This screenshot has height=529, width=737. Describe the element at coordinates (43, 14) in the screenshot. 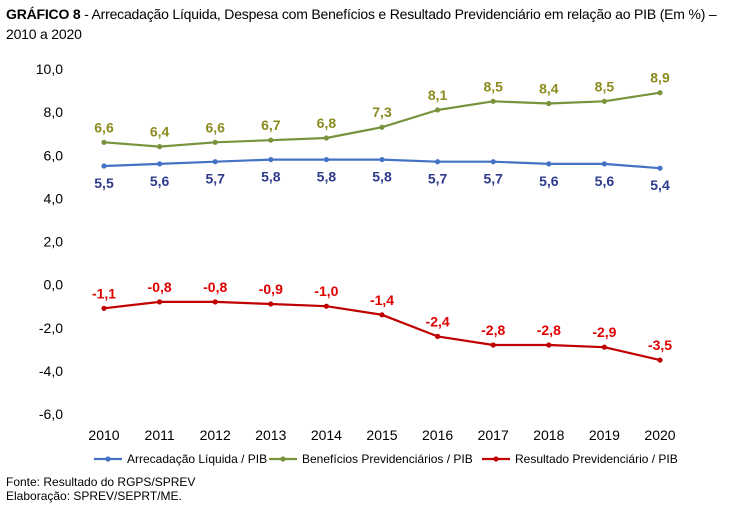

I see `chart-title-label: GRÁFICO 8` at that location.